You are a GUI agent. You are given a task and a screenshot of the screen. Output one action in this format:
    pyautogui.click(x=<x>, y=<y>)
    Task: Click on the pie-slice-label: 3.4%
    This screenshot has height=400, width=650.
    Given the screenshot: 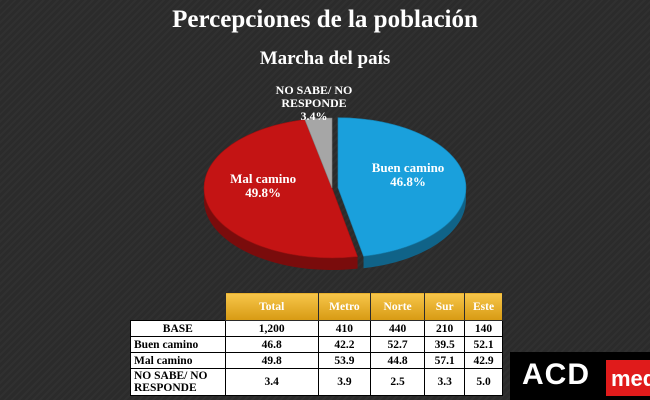 What is the action you would take?
    pyautogui.click(x=314, y=116)
    